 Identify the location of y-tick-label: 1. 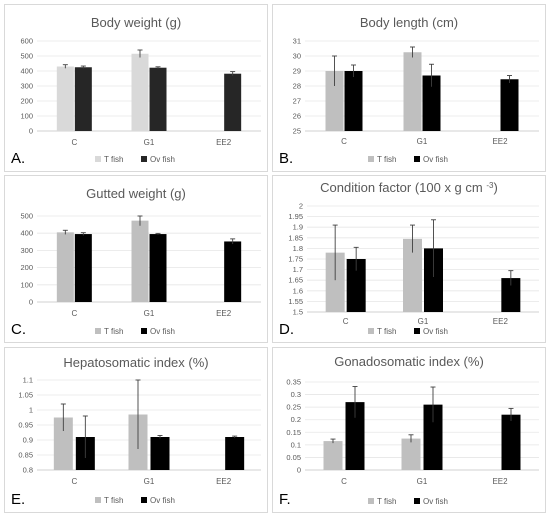
(31, 410).